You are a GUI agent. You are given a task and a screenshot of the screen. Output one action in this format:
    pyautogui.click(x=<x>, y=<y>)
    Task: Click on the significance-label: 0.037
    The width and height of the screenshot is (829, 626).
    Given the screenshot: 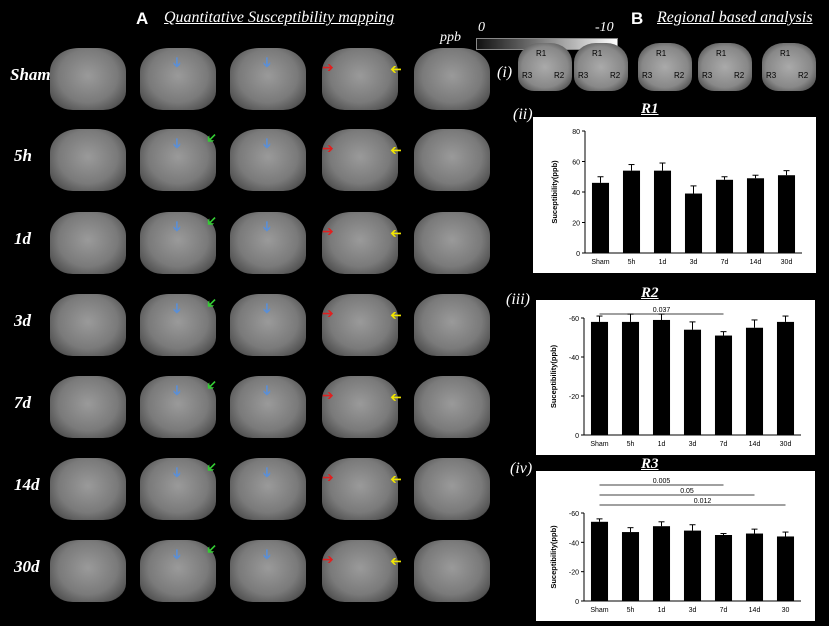 What is the action you would take?
    pyautogui.click(x=662, y=310)
    